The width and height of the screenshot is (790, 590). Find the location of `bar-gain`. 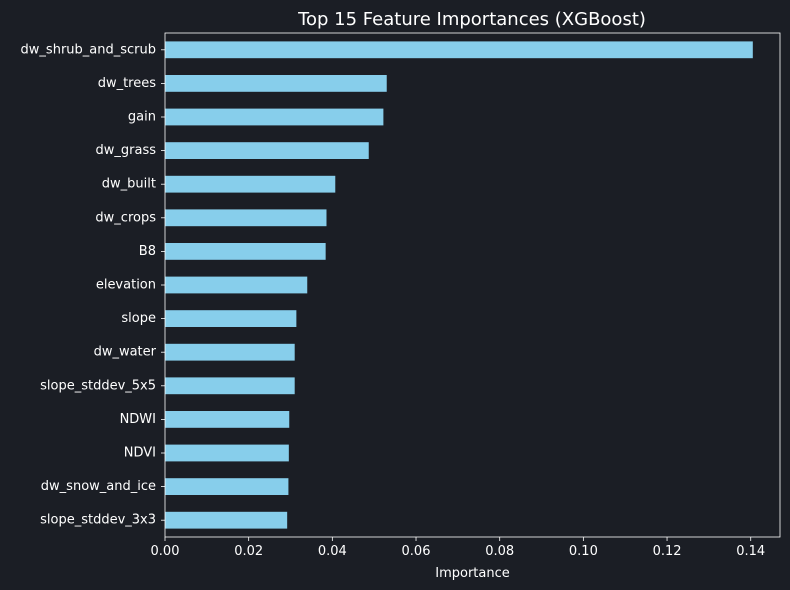

bar-gain is located at coordinates (274, 117).